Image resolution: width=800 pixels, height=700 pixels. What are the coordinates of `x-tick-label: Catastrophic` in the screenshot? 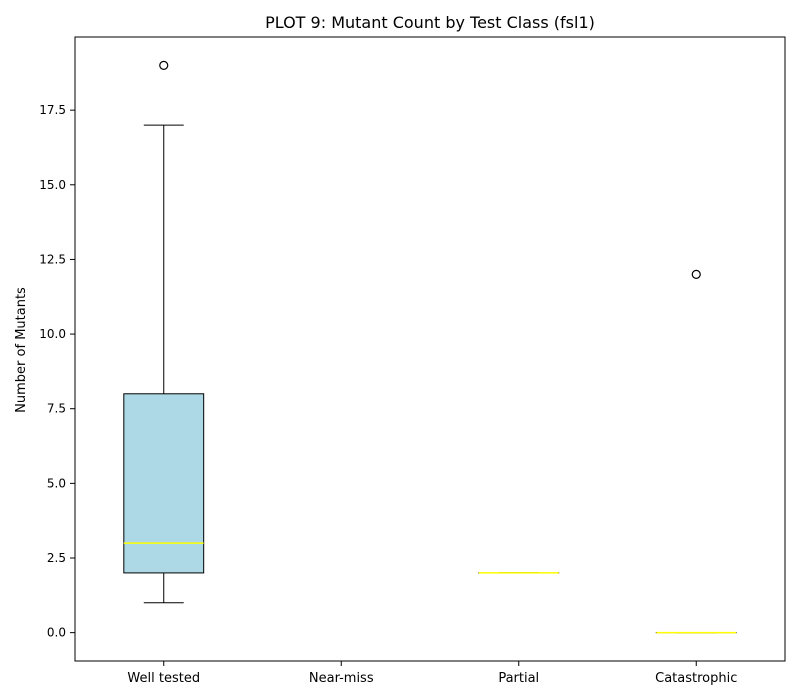 It's located at (696, 678).